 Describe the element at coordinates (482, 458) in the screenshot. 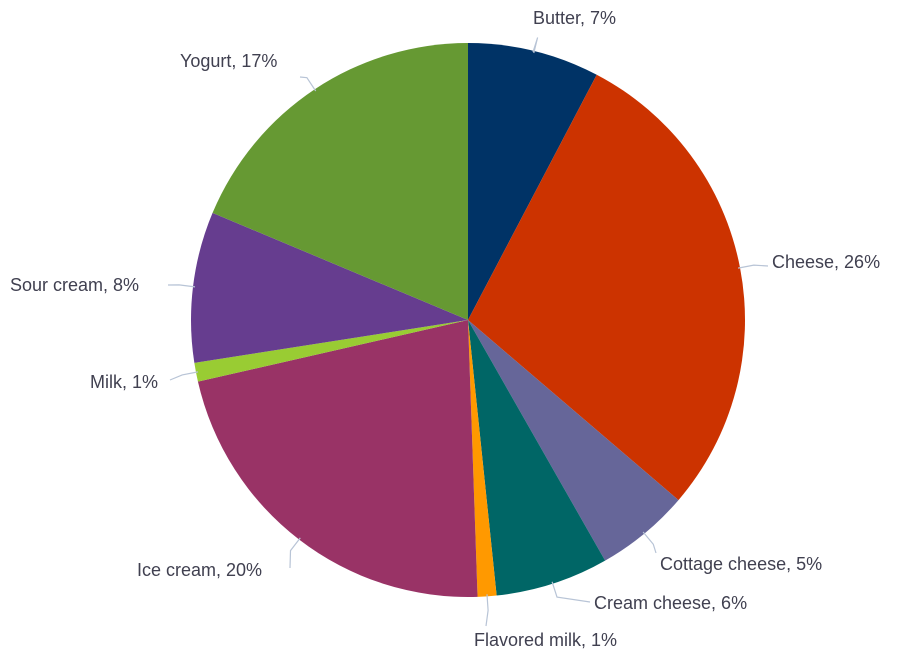

I see `pie-slice-flavored-milk` at that location.